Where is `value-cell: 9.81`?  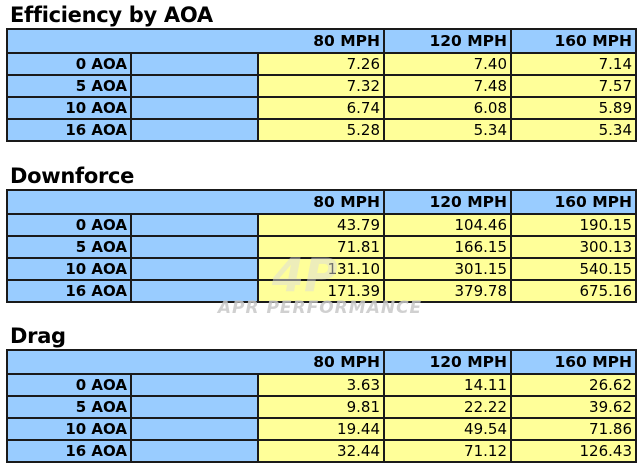 value-cell: 9.81 is located at coordinates (321, 407).